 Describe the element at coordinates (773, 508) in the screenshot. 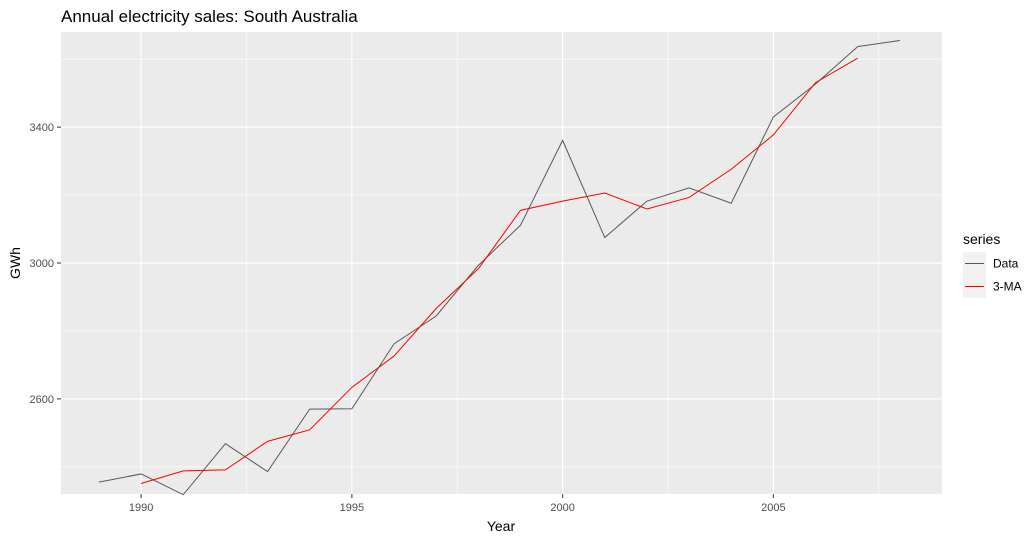

I see `x-tick-label: 2005` at that location.